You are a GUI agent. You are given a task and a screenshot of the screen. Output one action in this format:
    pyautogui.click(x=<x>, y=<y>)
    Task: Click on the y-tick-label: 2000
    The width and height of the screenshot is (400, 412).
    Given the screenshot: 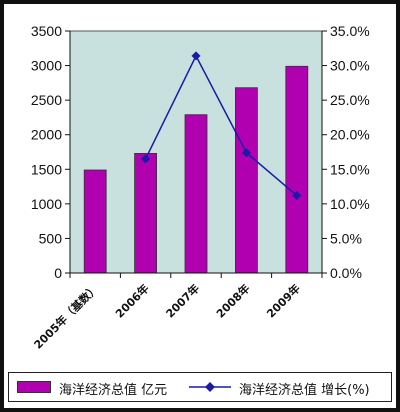 What is the action you would take?
    pyautogui.click(x=46, y=135)
    